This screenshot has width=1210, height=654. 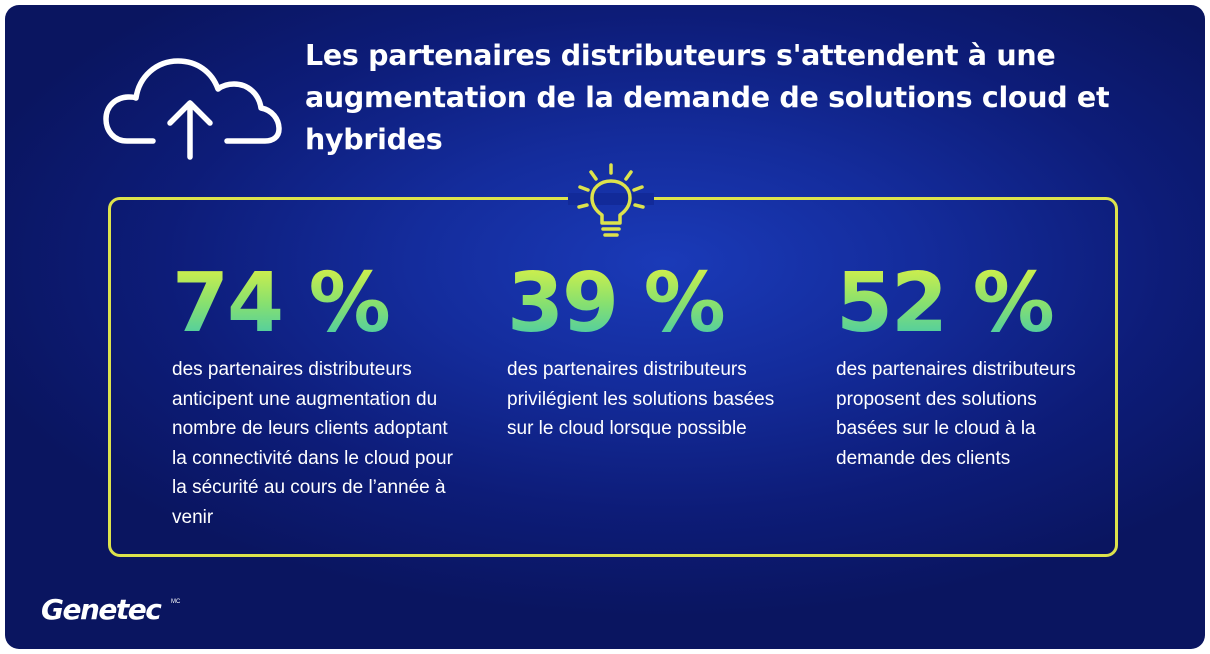 I want to click on frame-gap, so click(x=611, y=199).